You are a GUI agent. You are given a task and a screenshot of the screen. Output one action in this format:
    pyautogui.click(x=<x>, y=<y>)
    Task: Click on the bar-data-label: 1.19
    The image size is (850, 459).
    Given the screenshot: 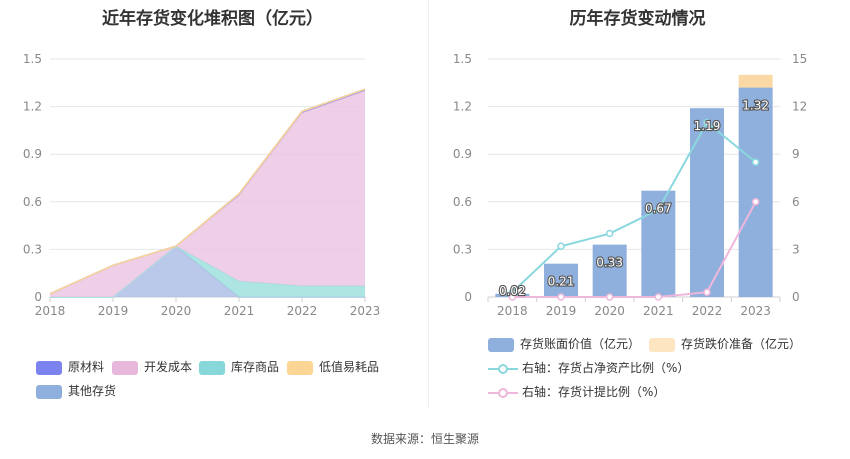 What is the action you would take?
    pyautogui.click(x=707, y=126)
    